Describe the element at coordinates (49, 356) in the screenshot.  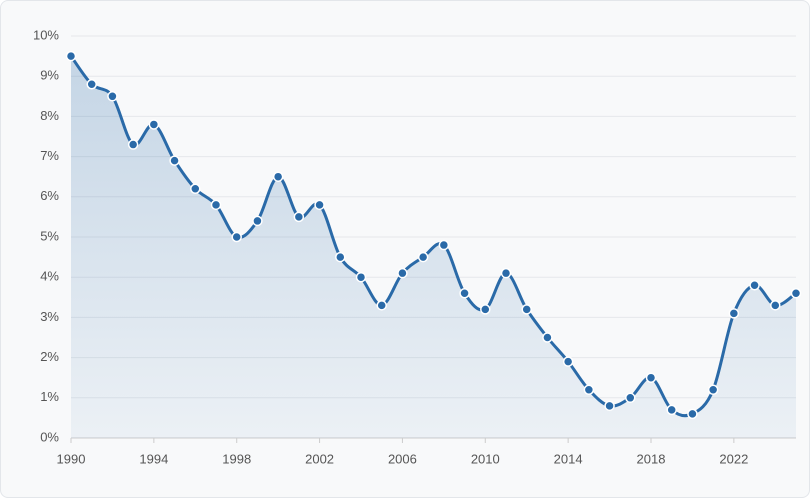
I see `y-tick-label: 2%` at that location.